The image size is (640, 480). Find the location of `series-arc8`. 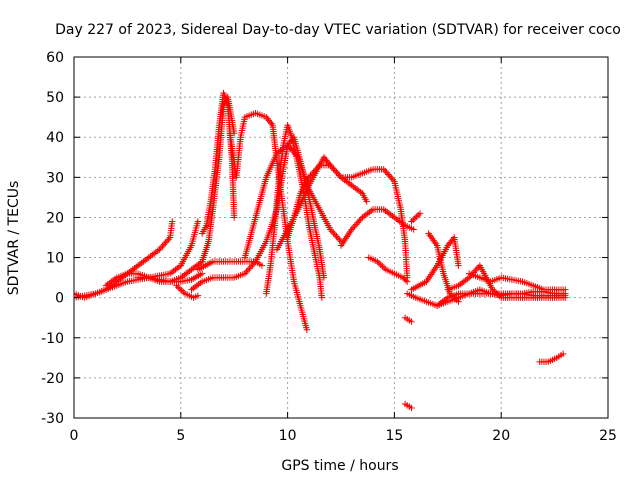

series-arc8 is located at coordinates (230, 265).